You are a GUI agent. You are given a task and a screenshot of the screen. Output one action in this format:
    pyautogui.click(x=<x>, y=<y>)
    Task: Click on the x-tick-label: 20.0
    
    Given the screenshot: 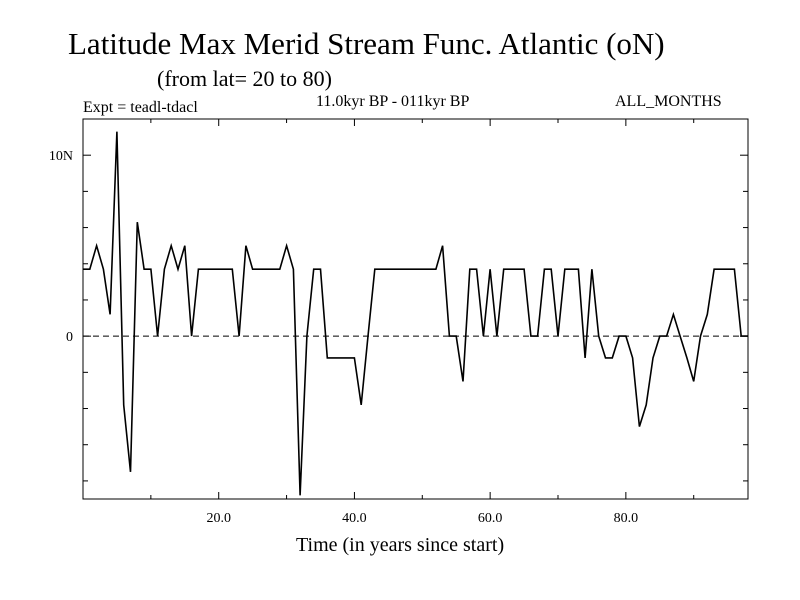 What is the action you would take?
    pyautogui.click(x=218, y=518)
    